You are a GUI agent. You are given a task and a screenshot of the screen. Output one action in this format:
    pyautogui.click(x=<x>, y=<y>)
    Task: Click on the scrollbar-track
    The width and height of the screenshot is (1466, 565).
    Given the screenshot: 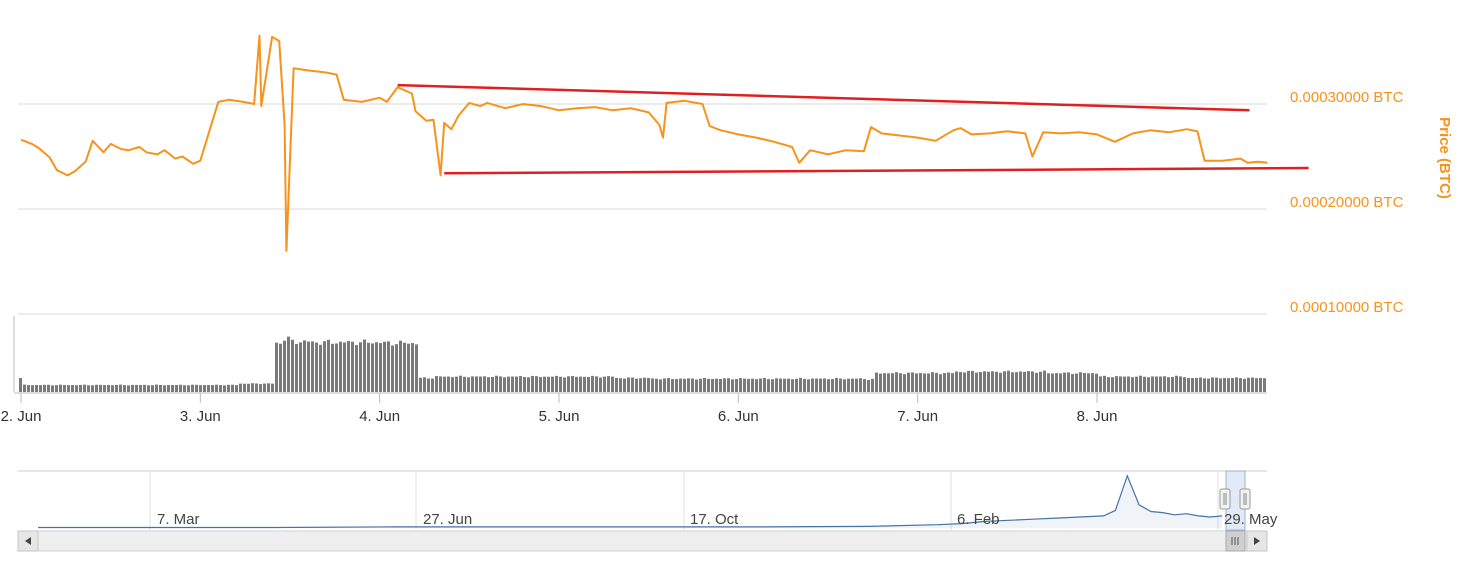 What is the action you would take?
    pyautogui.click(x=642, y=541)
    